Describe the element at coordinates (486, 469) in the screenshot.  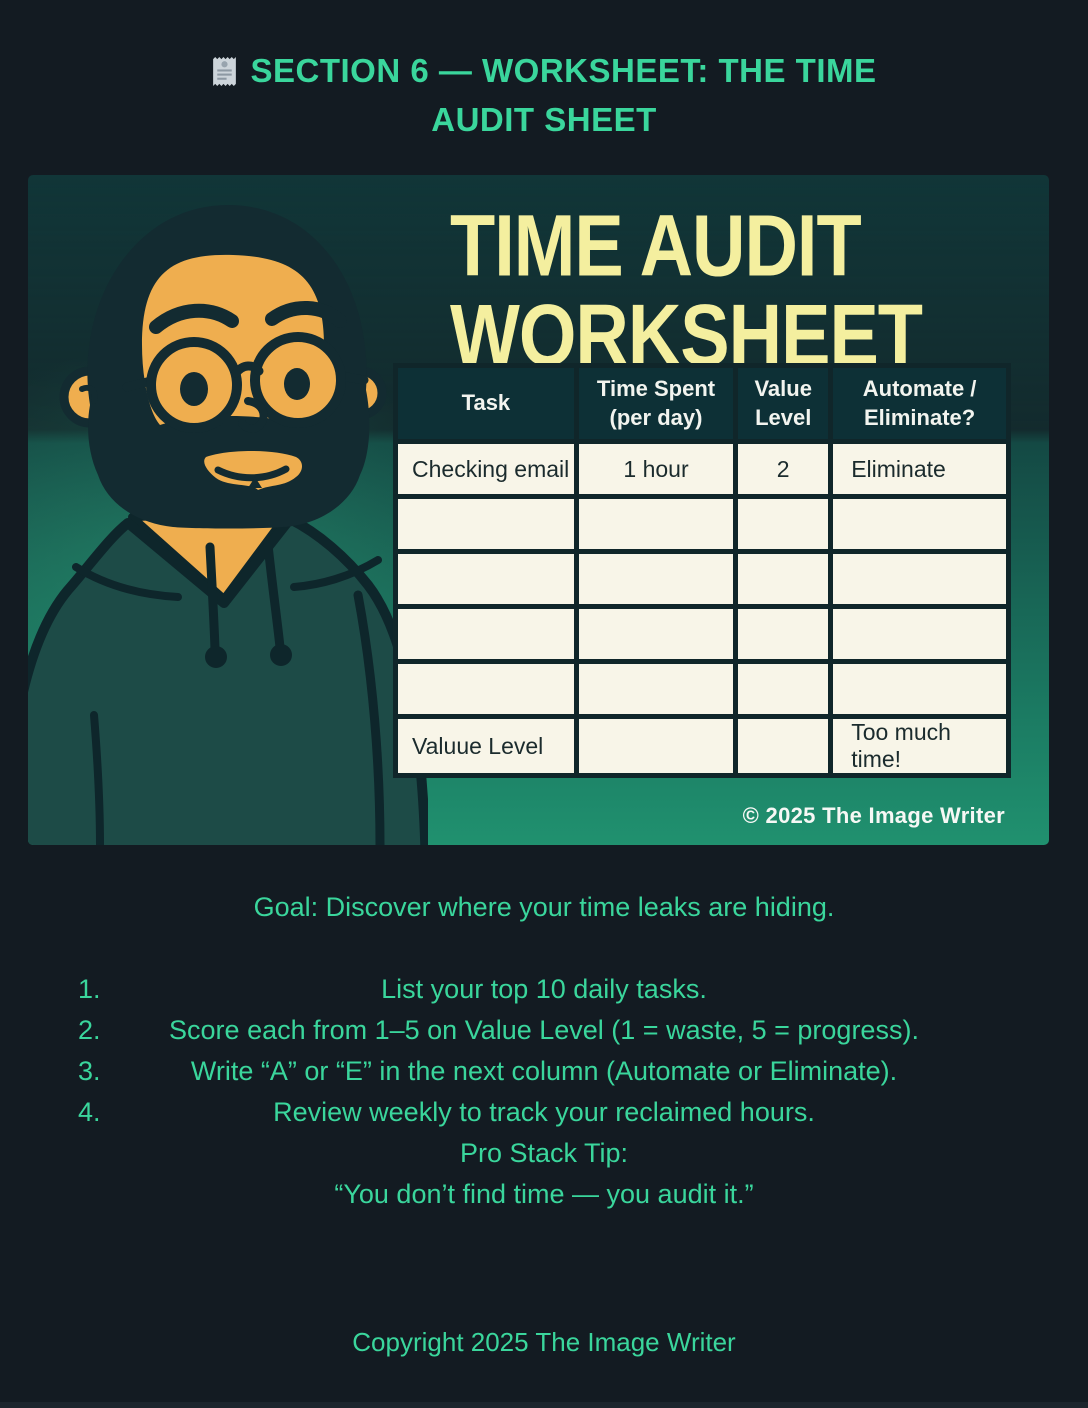
I see `table-cell: Checking email` at that location.